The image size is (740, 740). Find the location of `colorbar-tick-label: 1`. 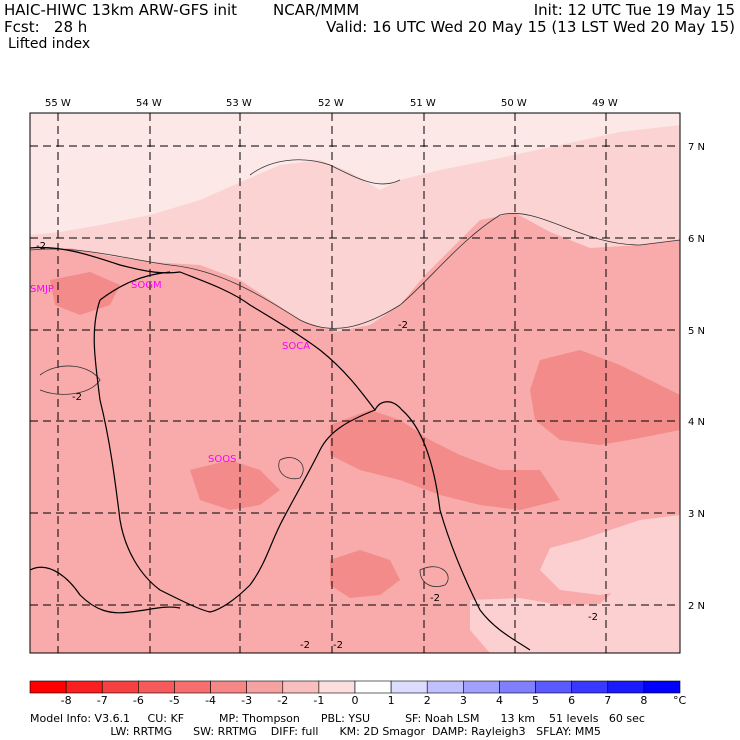

colorbar-tick-label: 1 is located at coordinates (391, 700).